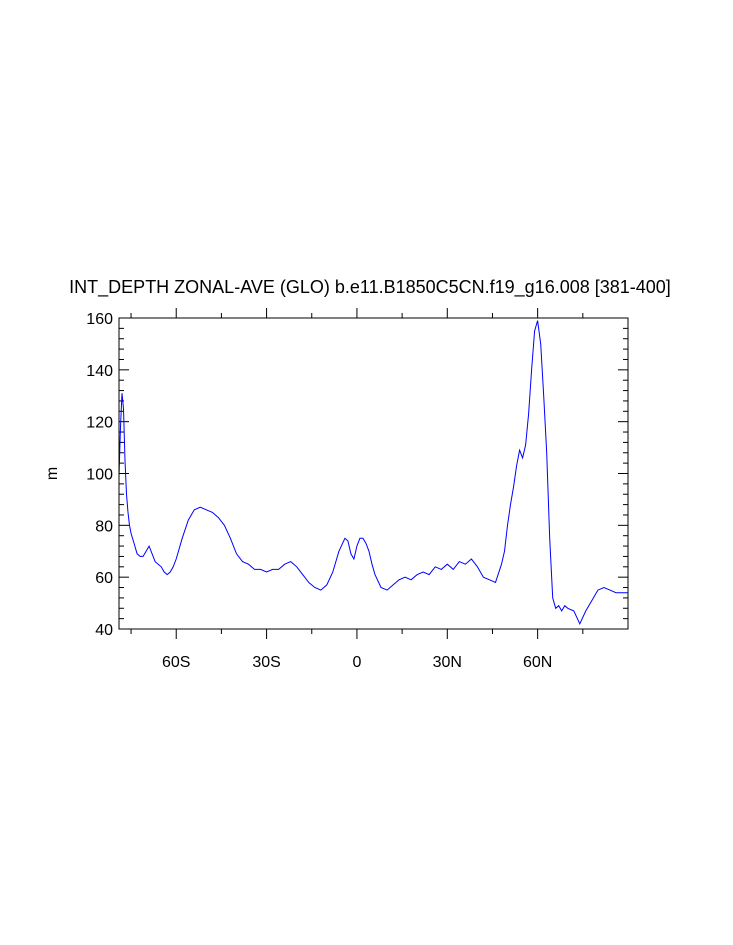 The height and width of the screenshot is (945, 733). What do you see at coordinates (52, 473) in the screenshot?
I see `y-axis-label: m` at bounding box center [52, 473].